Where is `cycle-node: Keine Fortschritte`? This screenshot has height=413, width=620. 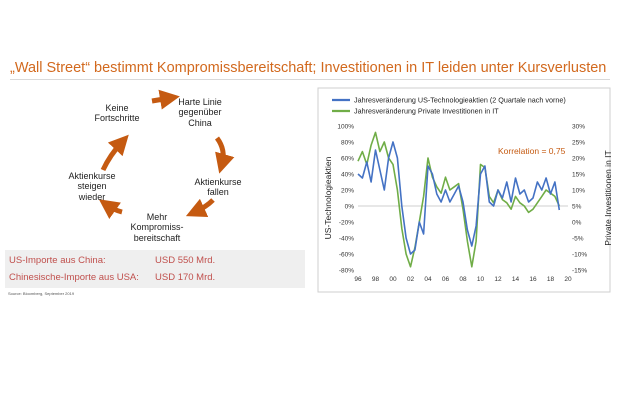 cycle-node: Keine Fortschritte is located at coordinates (117, 113).